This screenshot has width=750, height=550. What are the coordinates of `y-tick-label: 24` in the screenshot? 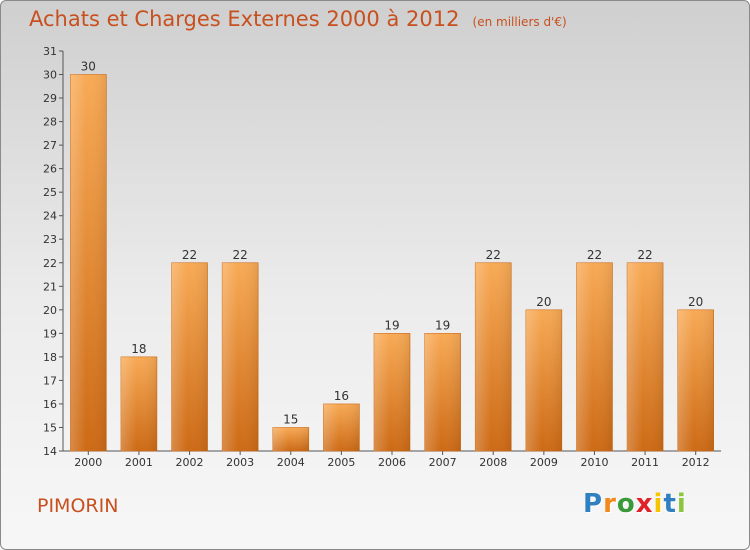 It's located at (50, 216).